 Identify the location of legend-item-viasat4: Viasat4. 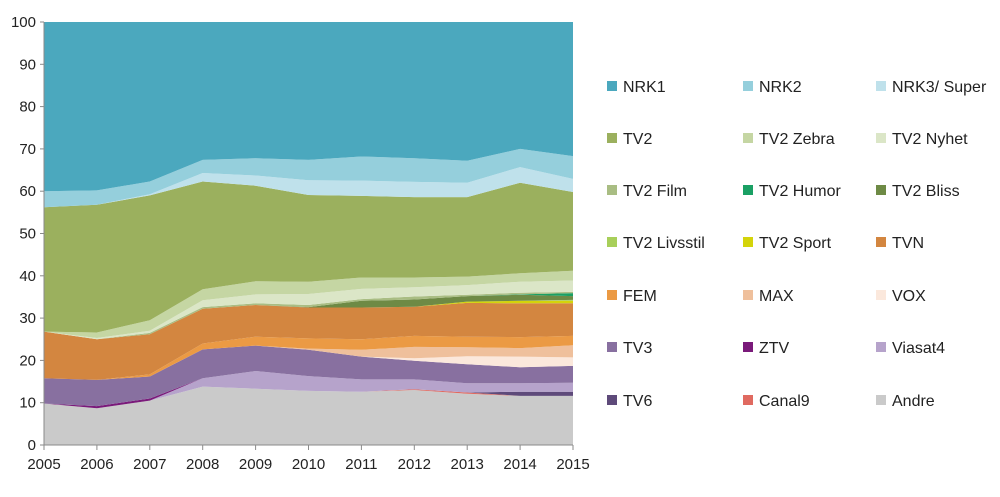
(910, 348).